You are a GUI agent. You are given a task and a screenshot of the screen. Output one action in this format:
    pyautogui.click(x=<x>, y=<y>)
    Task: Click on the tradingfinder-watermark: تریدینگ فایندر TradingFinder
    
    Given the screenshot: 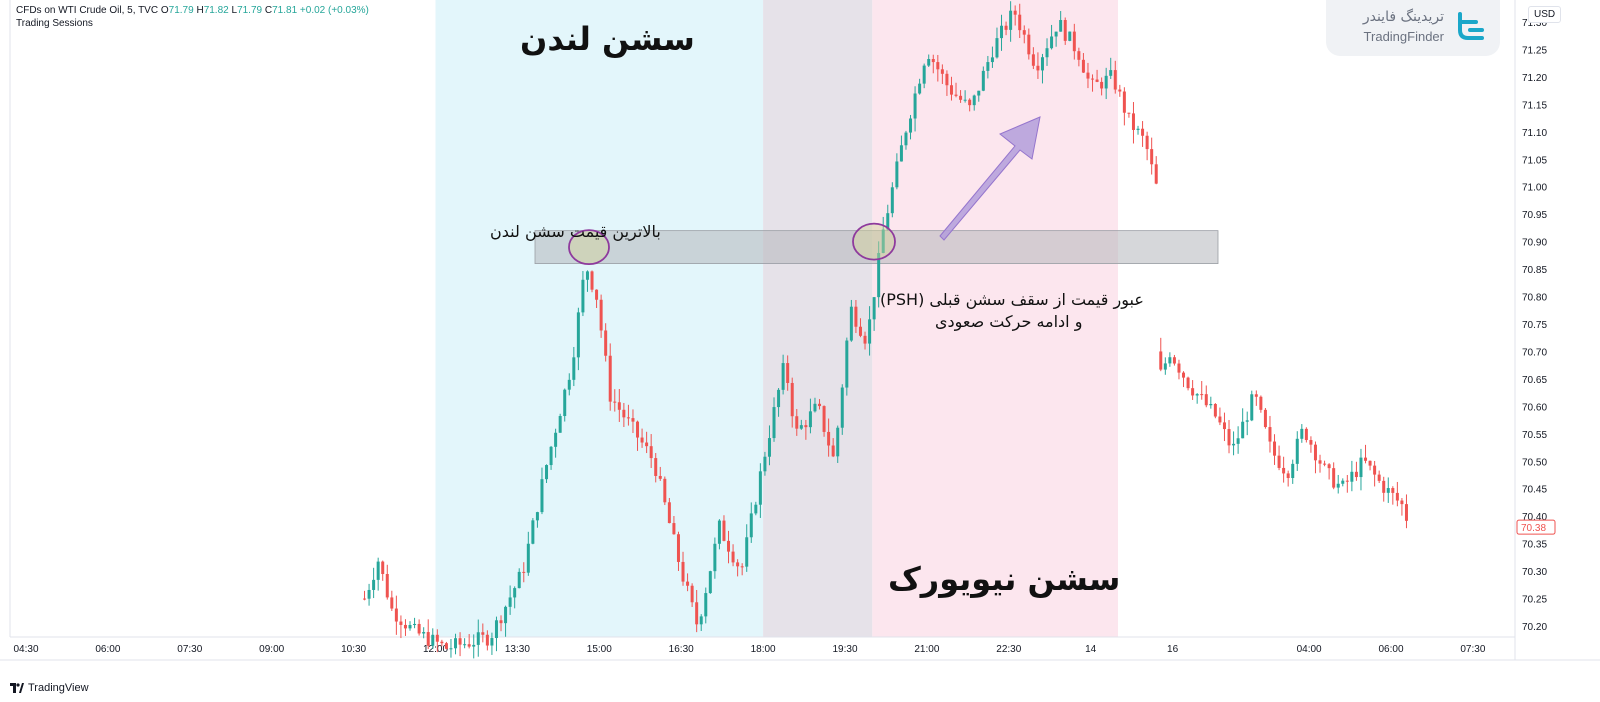 What is the action you would take?
    pyautogui.click(x=1413, y=28)
    